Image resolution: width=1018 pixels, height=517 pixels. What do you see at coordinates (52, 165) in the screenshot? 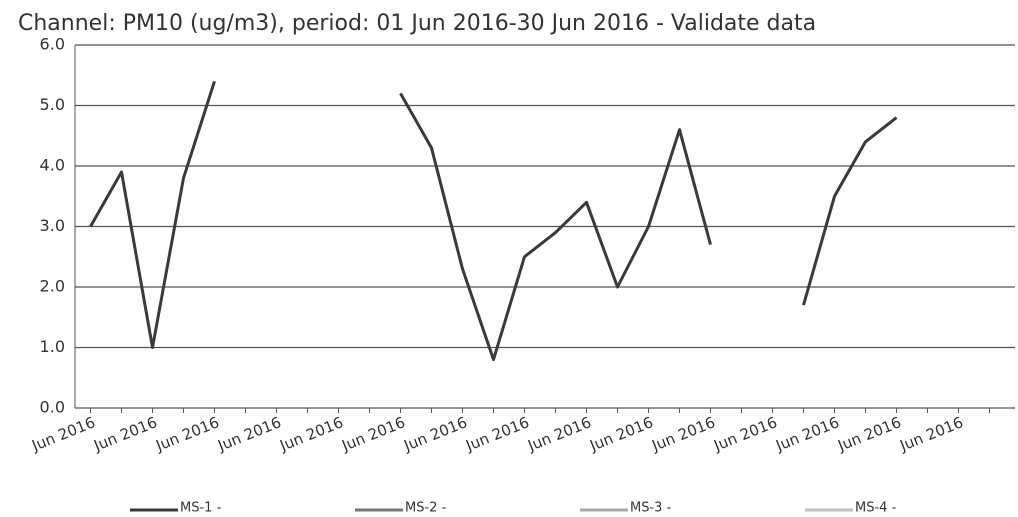
I see `y-tick-label: 4.0` at bounding box center [52, 165].